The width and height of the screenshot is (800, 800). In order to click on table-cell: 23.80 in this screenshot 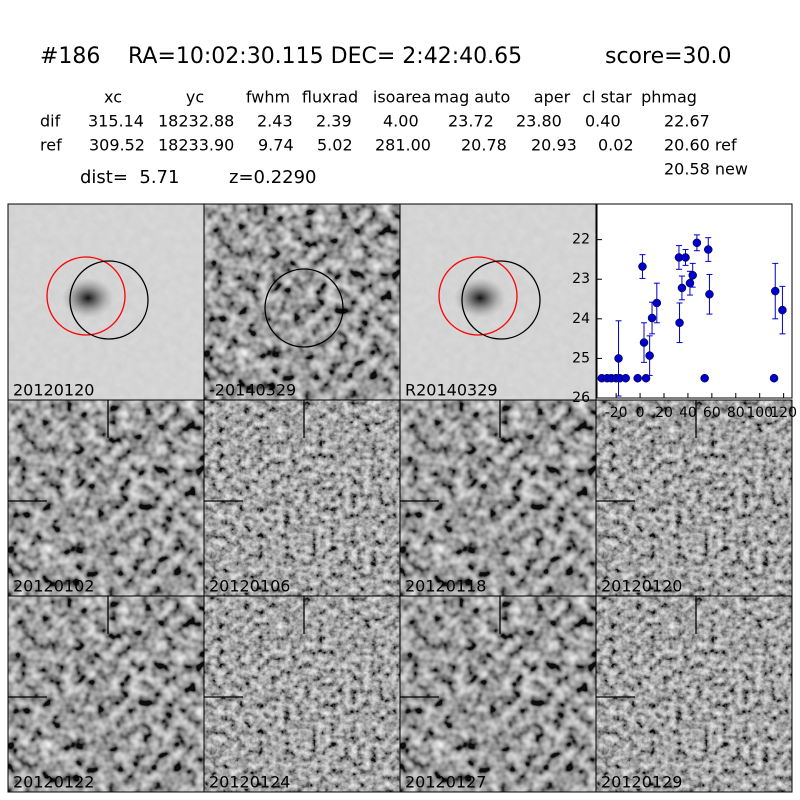, I will do `click(539, 121)`.